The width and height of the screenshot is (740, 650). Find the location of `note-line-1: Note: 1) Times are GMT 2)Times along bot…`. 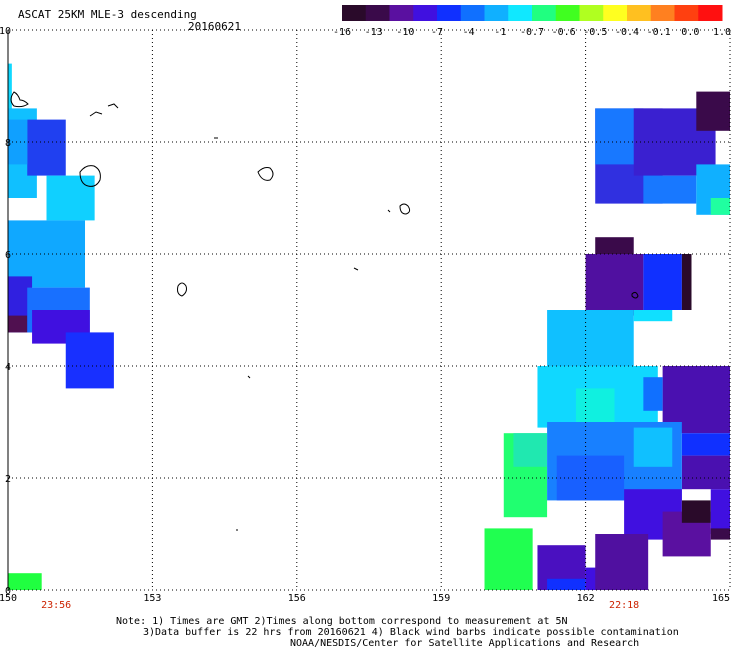

note-line-1: Note: 1) Times are GMT 2)Times along bot… is located at coordinates (342, 621).